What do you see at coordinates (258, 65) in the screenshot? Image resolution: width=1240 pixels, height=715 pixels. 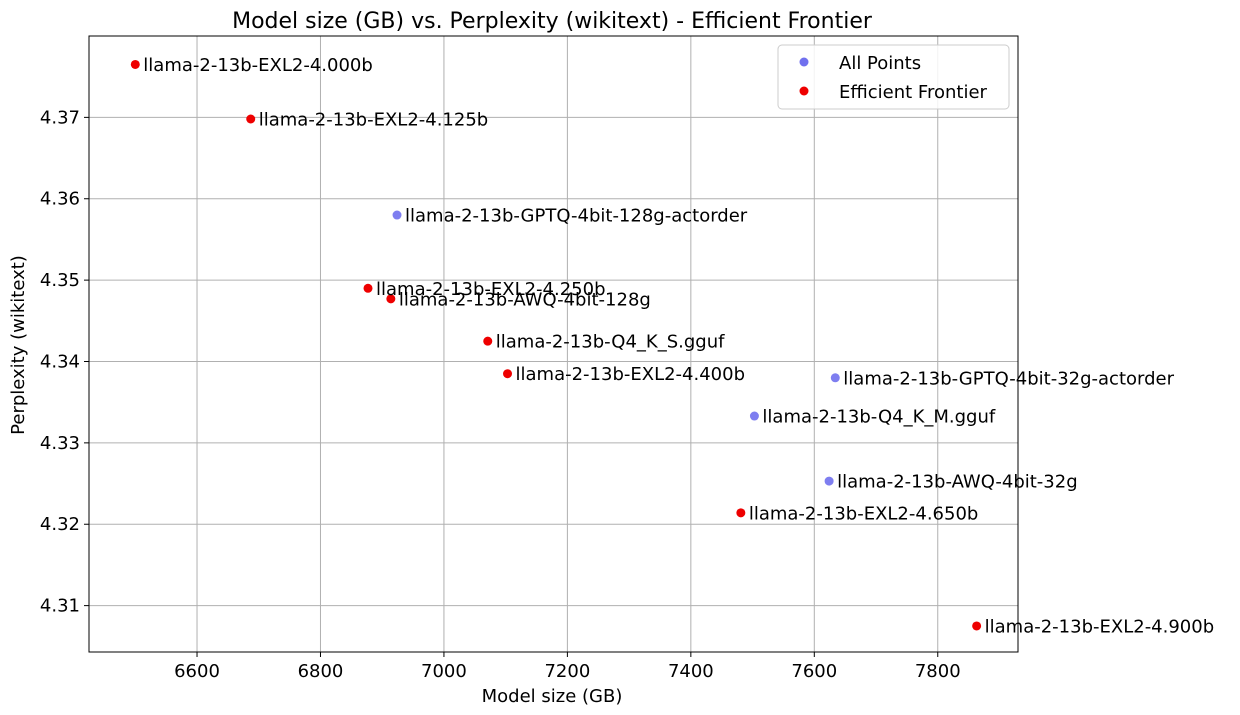 I see `point-label: llama-2-13b-EXL2-4.000b` at bounding box center [258, 65].